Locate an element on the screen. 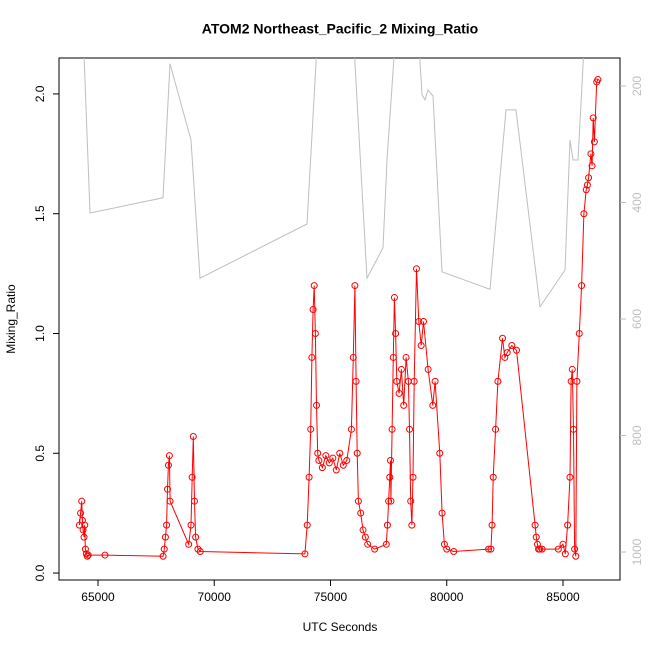 The image size is (650, 655). y-tick-label: 2.0 is located at coordinates (40, 93).